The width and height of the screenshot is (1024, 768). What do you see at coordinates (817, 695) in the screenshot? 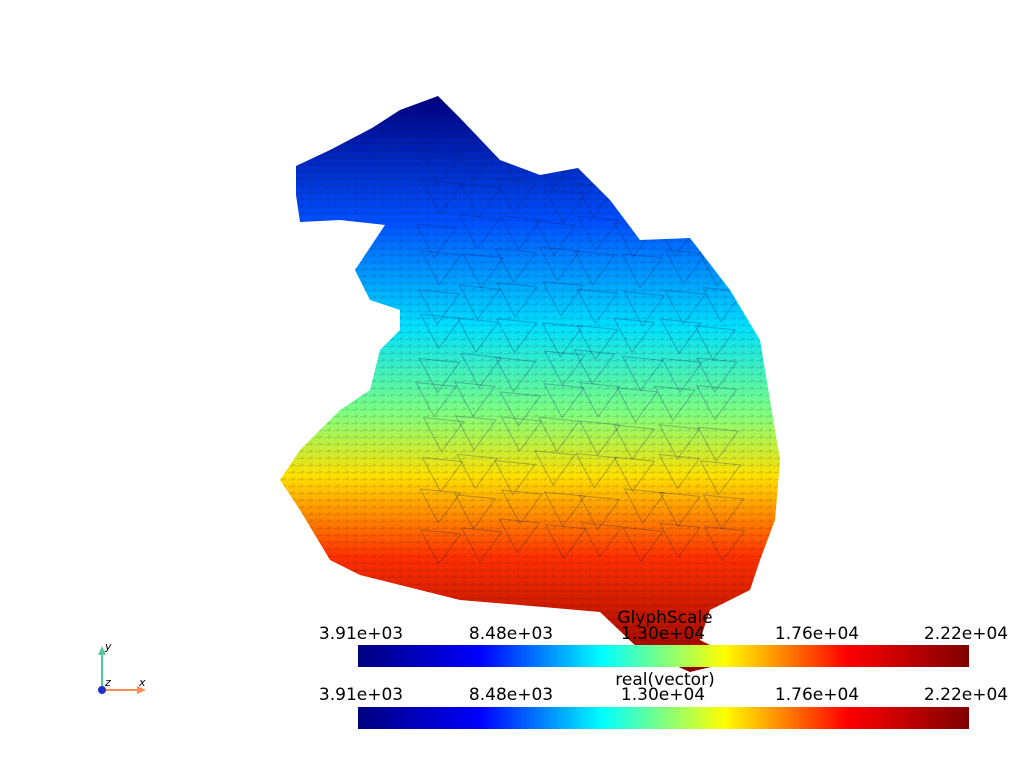
I see `scalar-bar-2-tick-3: 1.76e+04` at bounding box center [817, 695].